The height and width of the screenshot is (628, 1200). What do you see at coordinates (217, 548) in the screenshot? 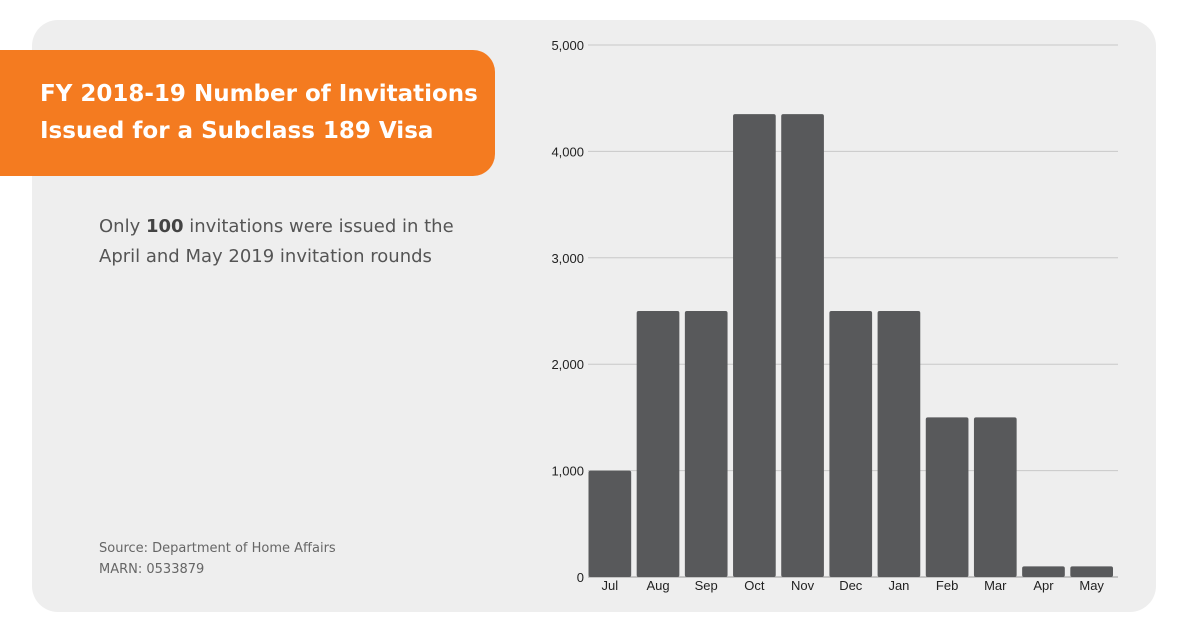
I see `source-line: Source: Department of Home Affairs` at bounding box center [217, 548].